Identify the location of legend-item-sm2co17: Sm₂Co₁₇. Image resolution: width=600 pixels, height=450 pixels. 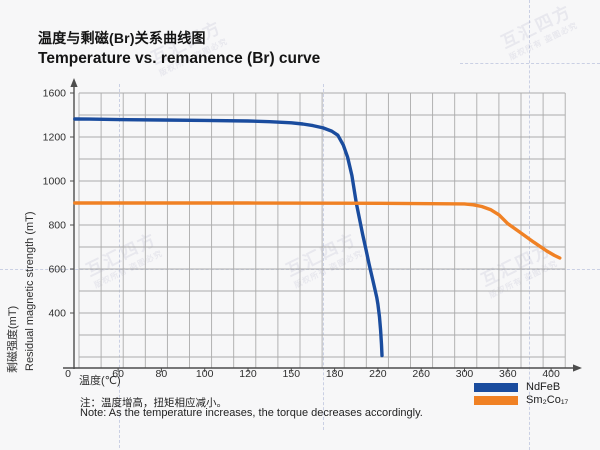
(521, 400).